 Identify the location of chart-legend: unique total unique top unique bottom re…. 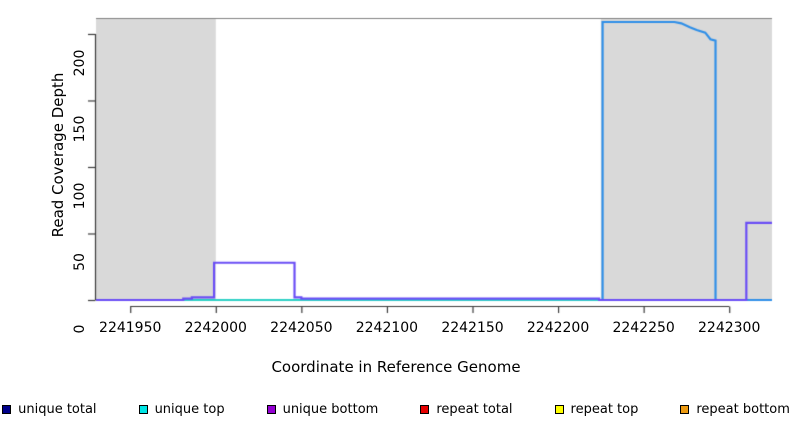
(396, 409).